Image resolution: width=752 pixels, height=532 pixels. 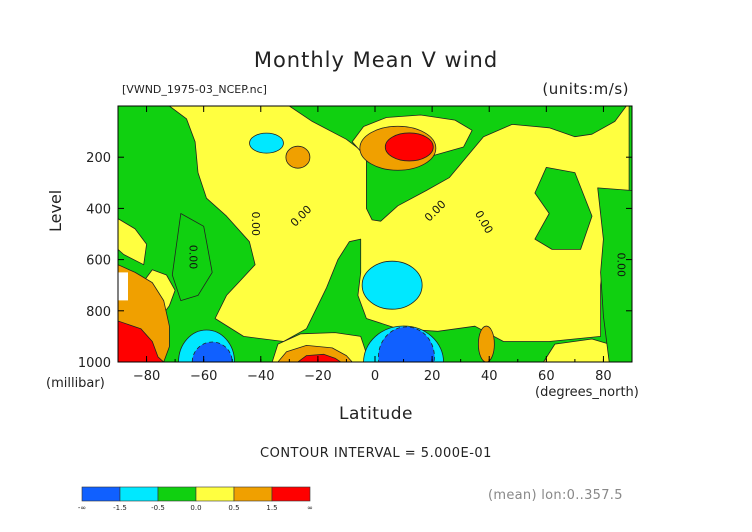 I want to click on units-label: (units:m/s), so click(x=585, y=89).